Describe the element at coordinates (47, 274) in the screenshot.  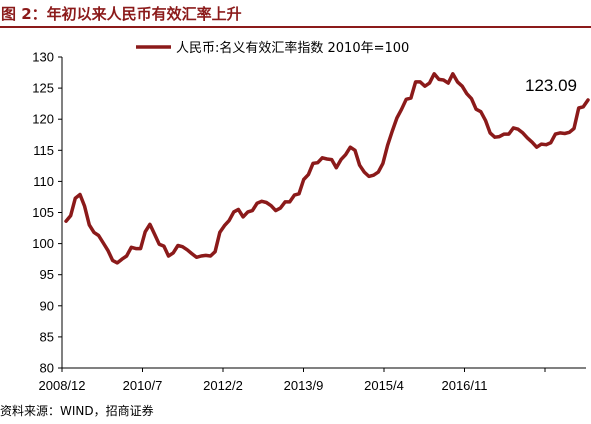
I see `y-tick-label: 95` at that location.